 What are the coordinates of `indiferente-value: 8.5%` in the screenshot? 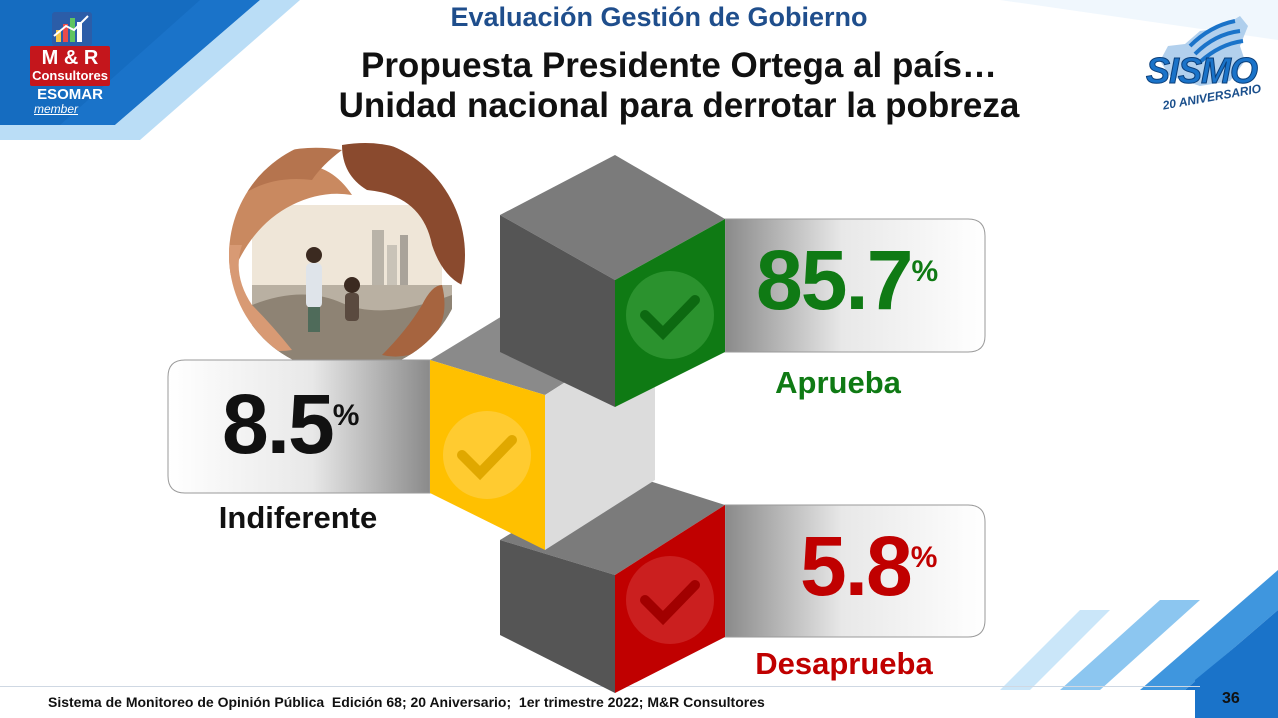 It's located at (290, 424).